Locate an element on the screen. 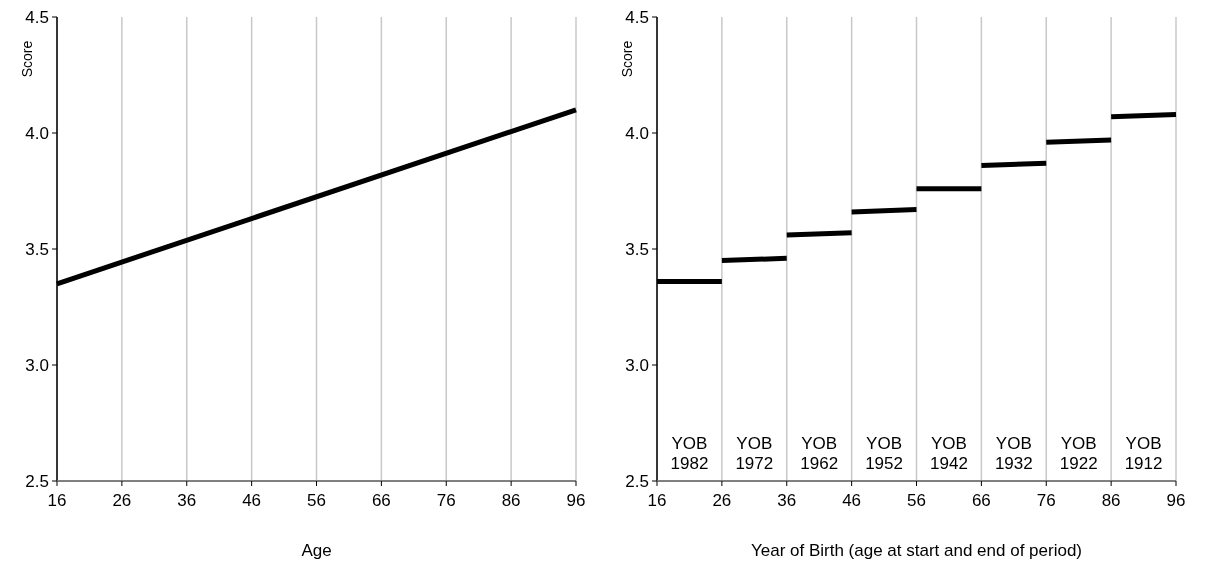 Image resolution: width=1207 pixels, height=567 pixels. annotation: YOB 1972 is located at coordinates (754, 453).